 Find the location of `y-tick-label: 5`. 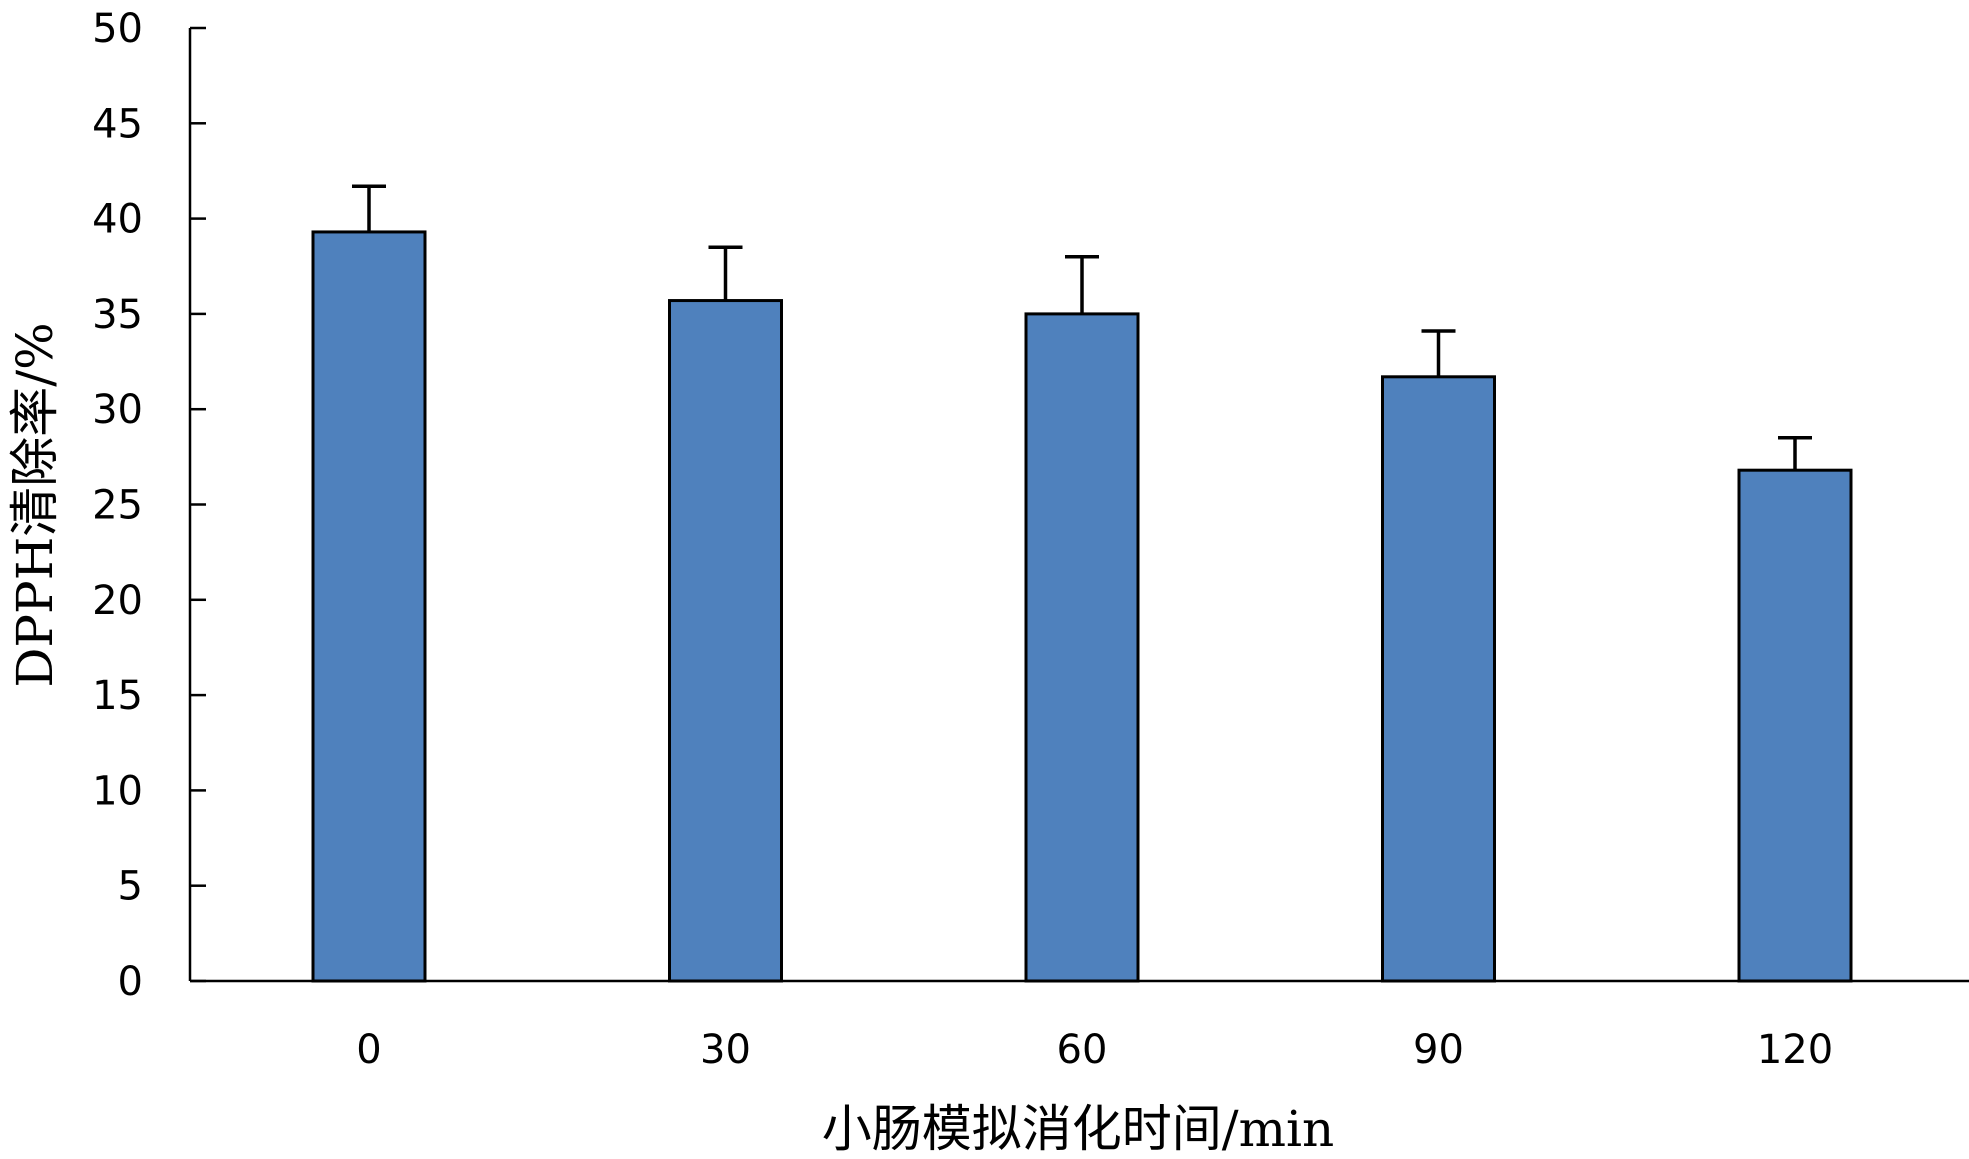

y-tick-label: 5 is located at coordinates (130, 887).